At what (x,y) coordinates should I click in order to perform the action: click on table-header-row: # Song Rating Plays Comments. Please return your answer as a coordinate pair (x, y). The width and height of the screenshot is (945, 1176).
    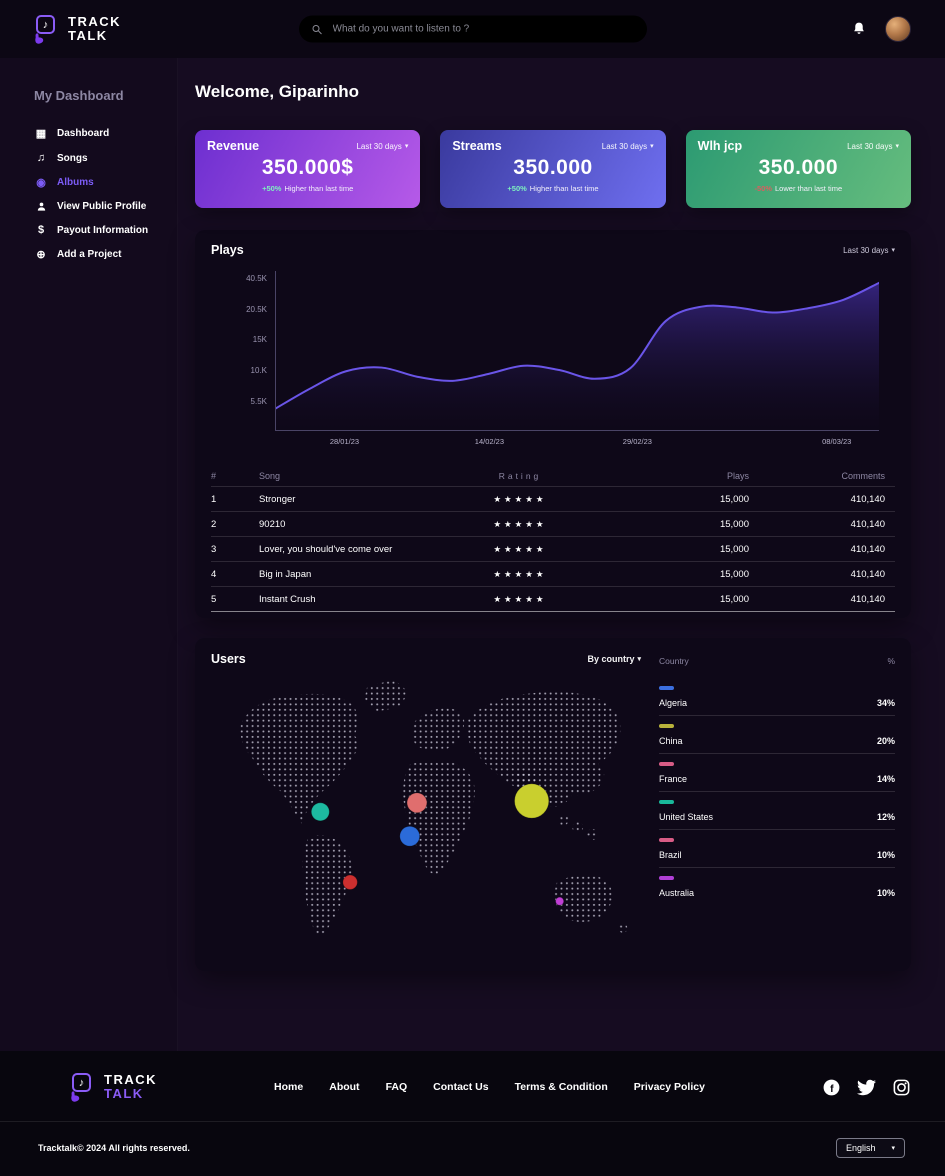
    Looking at the image, I should click on (553, 476).